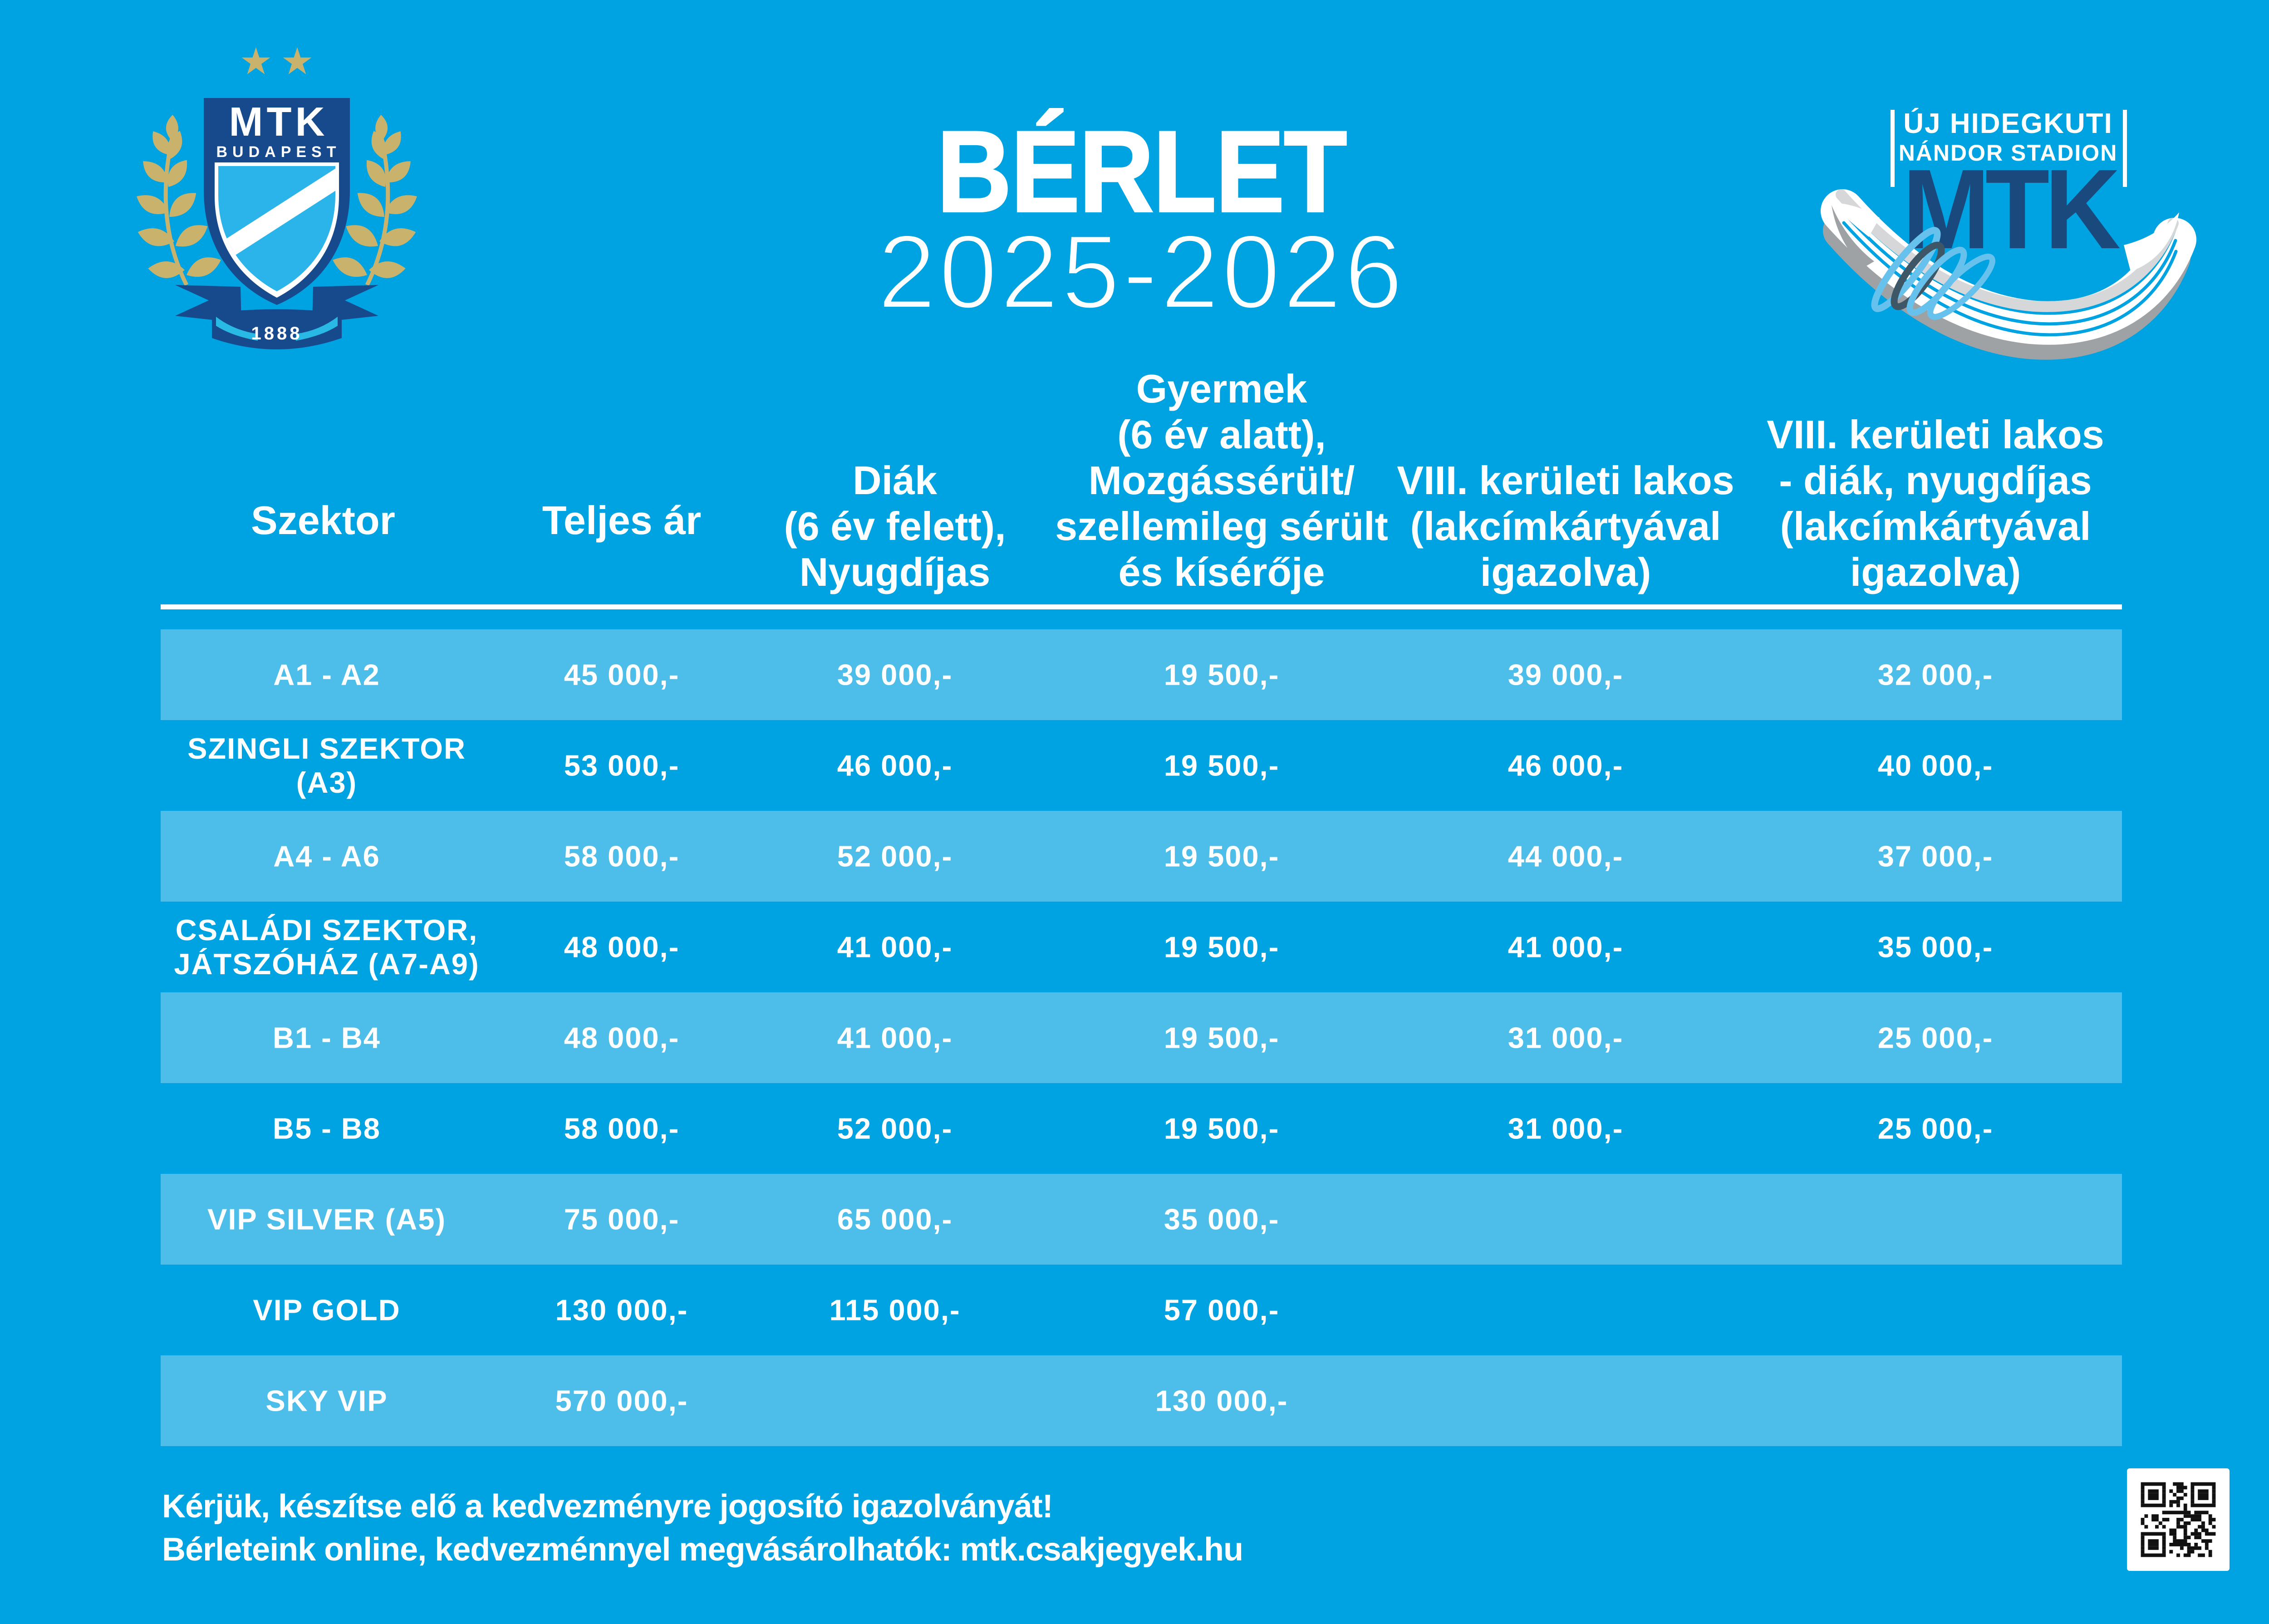 The height and width of the screenshot is (1624, 2269). Describe the element at coordinates (2008, 153) in the screenshot. I see `svg-text: NÁNDOR STADION` at that location.